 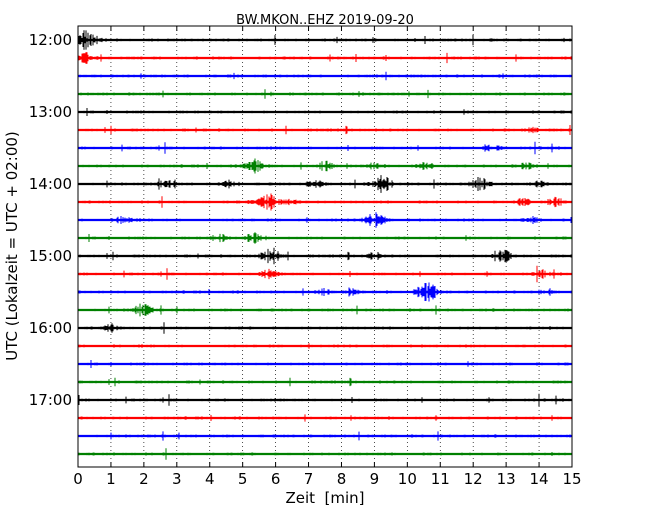 What do you see at coordinates (325, 20) in the screenshot?
I see `chart-title: BW.MKON..EHZ 2019-09-20` at bounding box center [325, 20].